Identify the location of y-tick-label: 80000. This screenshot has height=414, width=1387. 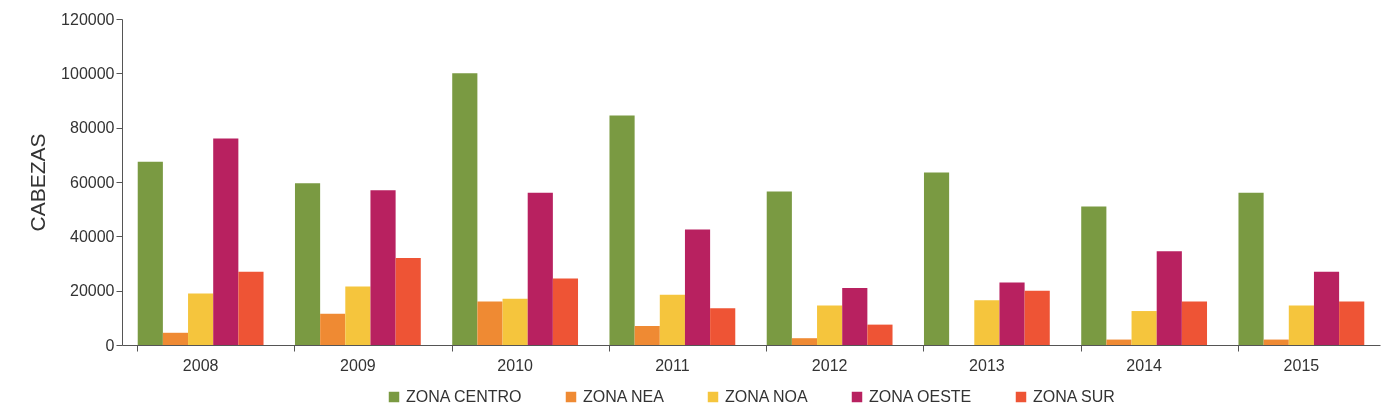
(92, 128).